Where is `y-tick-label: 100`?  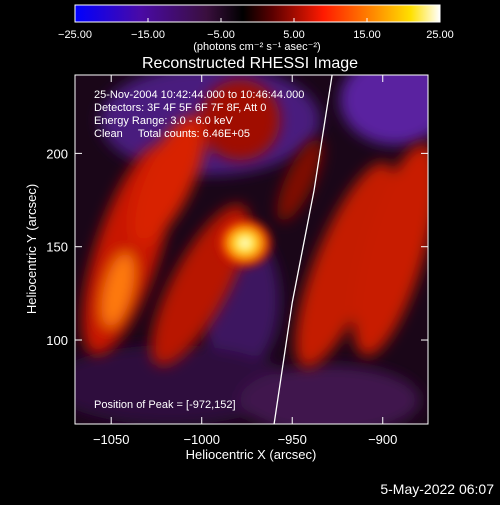
y-tick-label: 100 is located at coordinates (57, 340).